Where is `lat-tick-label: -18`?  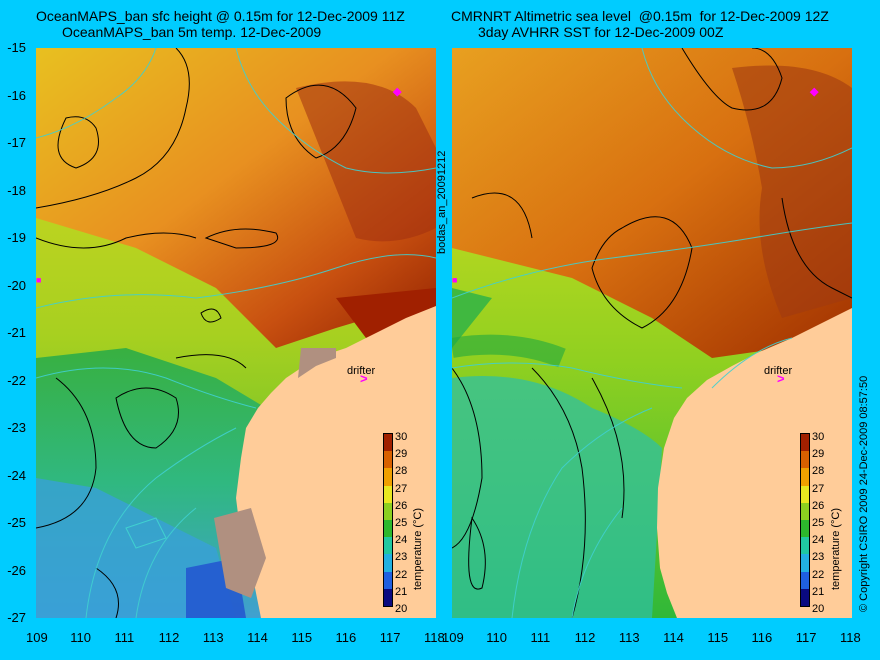
lat-tick-label: -18 is located at coordinates (16, 190).